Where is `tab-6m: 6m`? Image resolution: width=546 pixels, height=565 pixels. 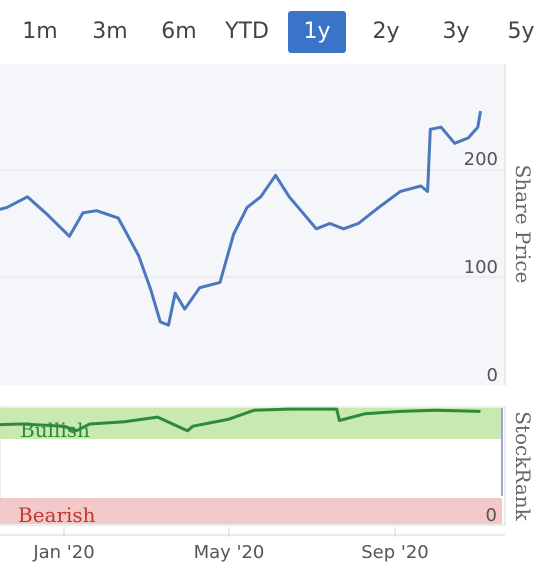 tab-6m: 6m is located at coordinates (179, 31).